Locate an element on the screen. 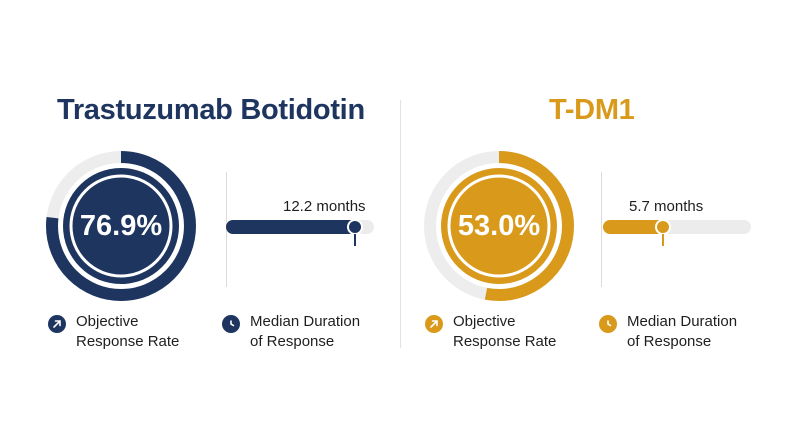 The width and height of the screenshot is (800, 447). dor-value: 5.7 months is located at coordinates (666, 206).